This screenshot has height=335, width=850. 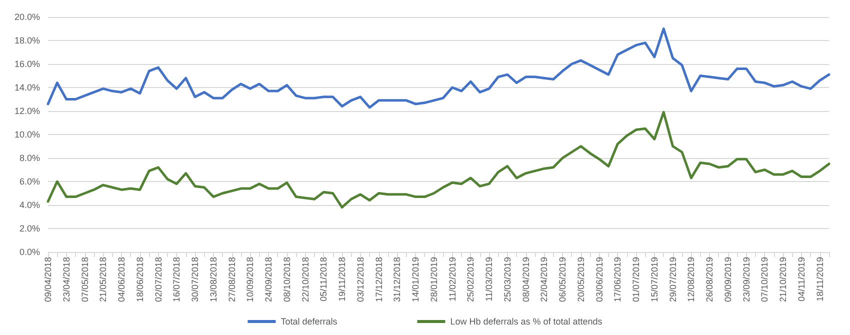 I want to click on x-tick-label: 23/09/2019, so click(x=746, y=279).